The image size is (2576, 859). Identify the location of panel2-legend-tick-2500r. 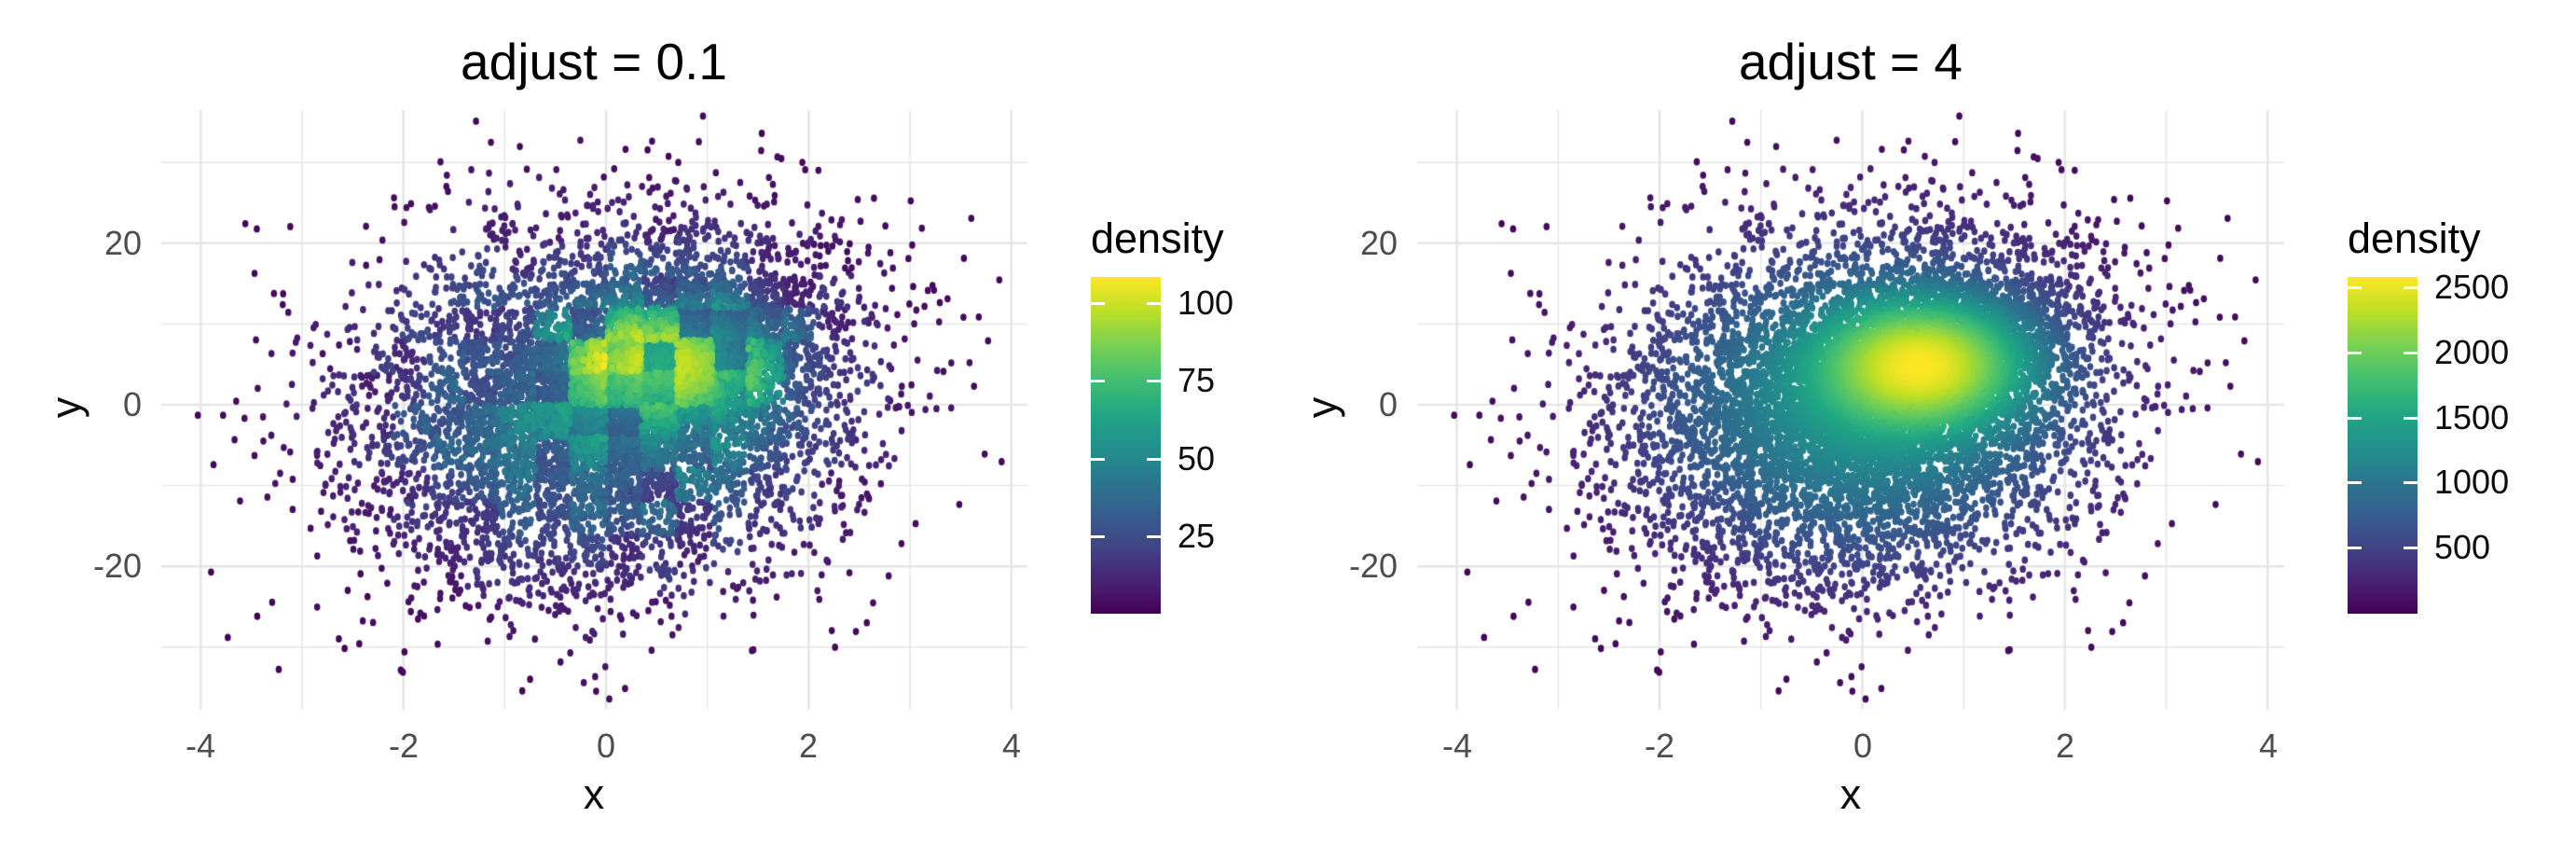
(2411, 287).